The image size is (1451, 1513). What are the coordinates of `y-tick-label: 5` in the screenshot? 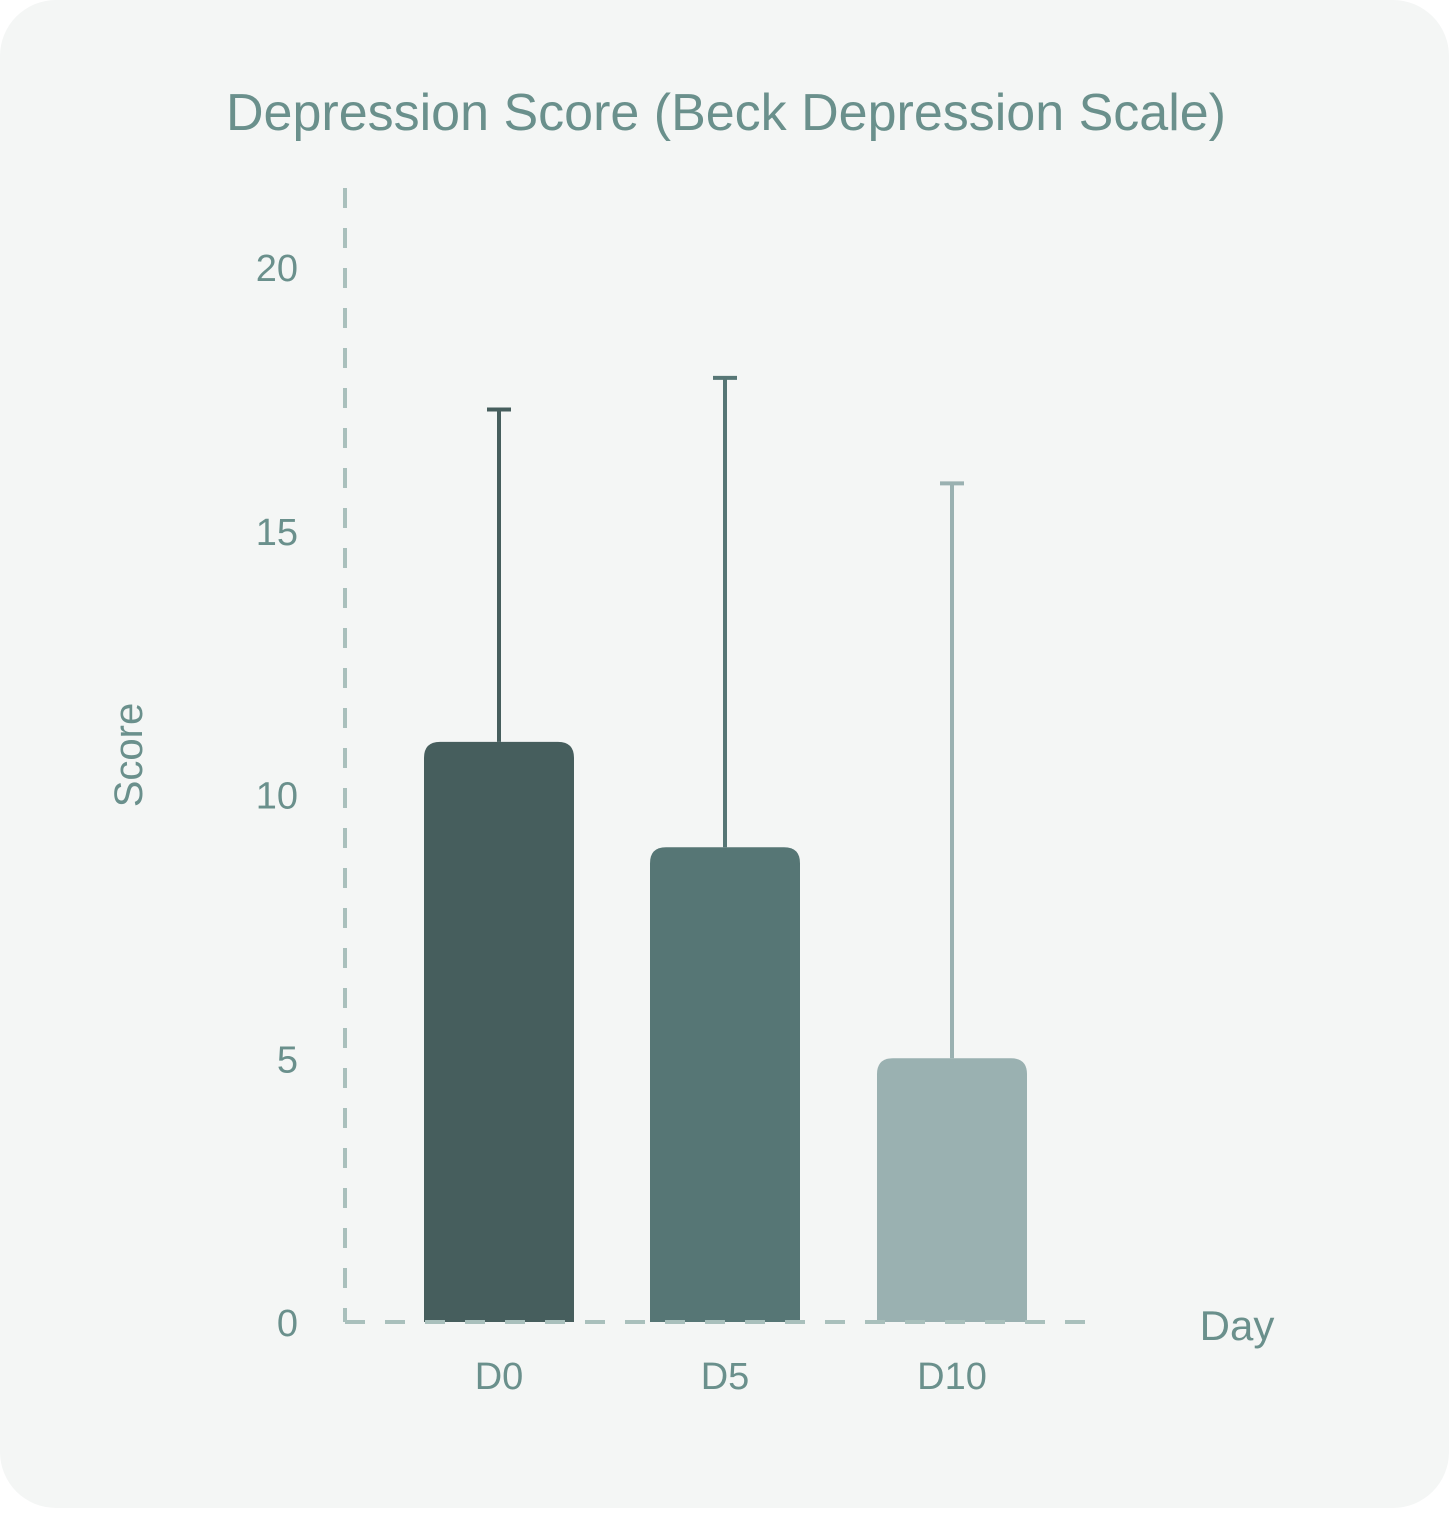 It's located at (287, 1060).